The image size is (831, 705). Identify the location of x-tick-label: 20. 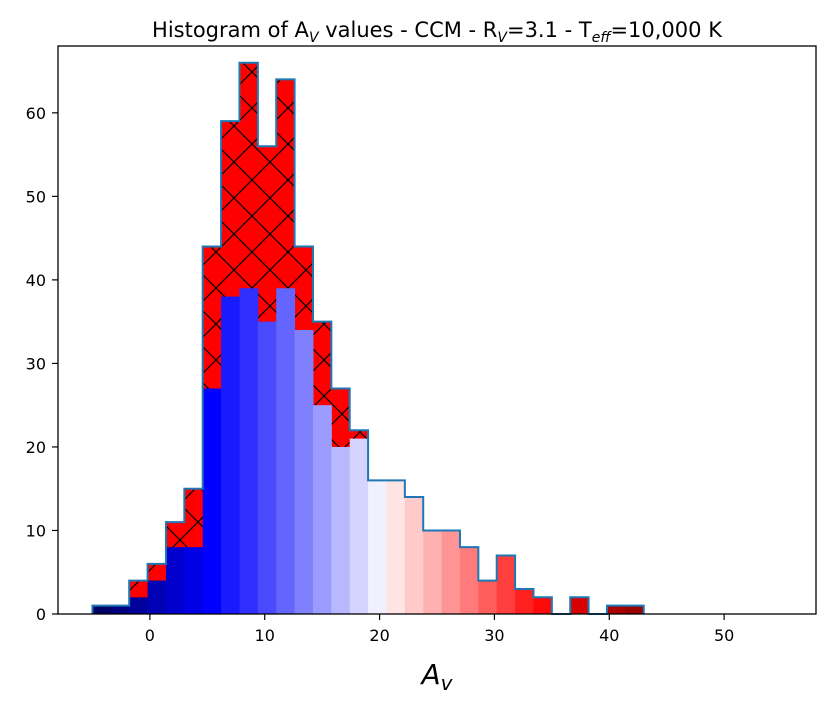
(379, 635).